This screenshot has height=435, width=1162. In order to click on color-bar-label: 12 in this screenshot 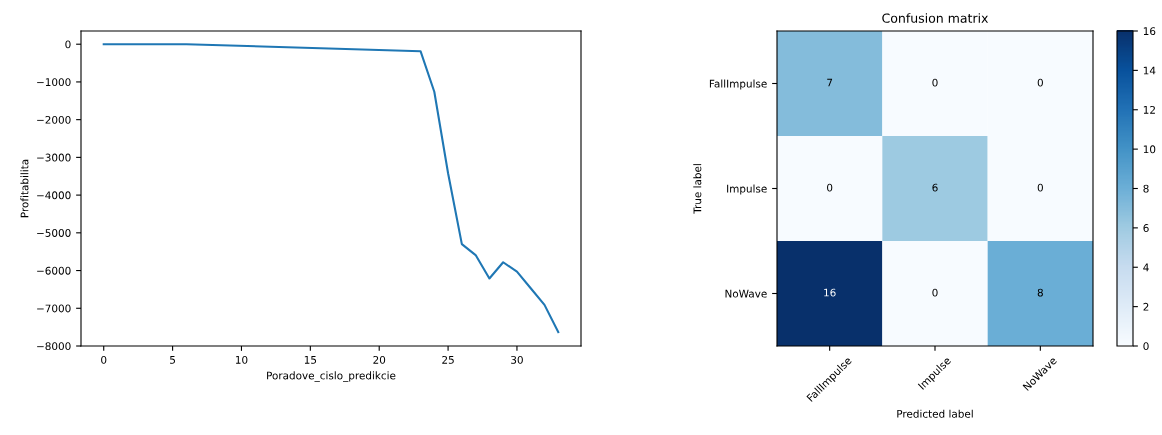, I will do `click(1149, 109)`.